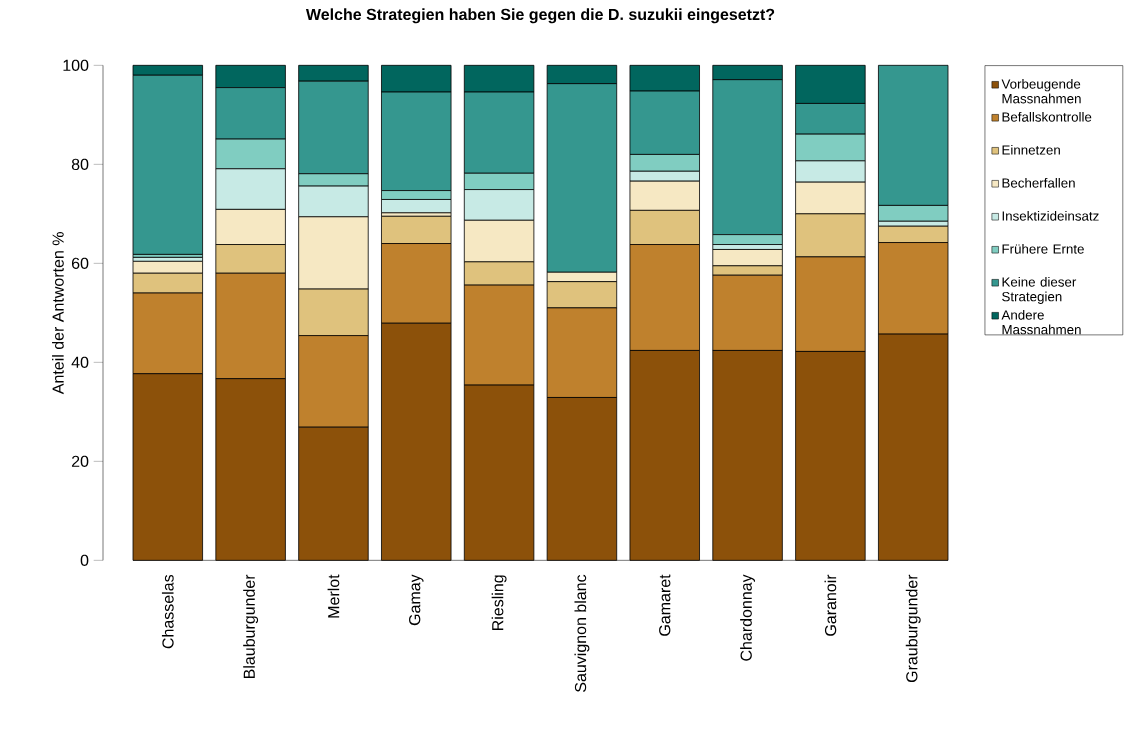  What do you see at coordinates (80, 263) in the screenshot?
I see `y-tick-label: 60` at bounding box center [80, 263].